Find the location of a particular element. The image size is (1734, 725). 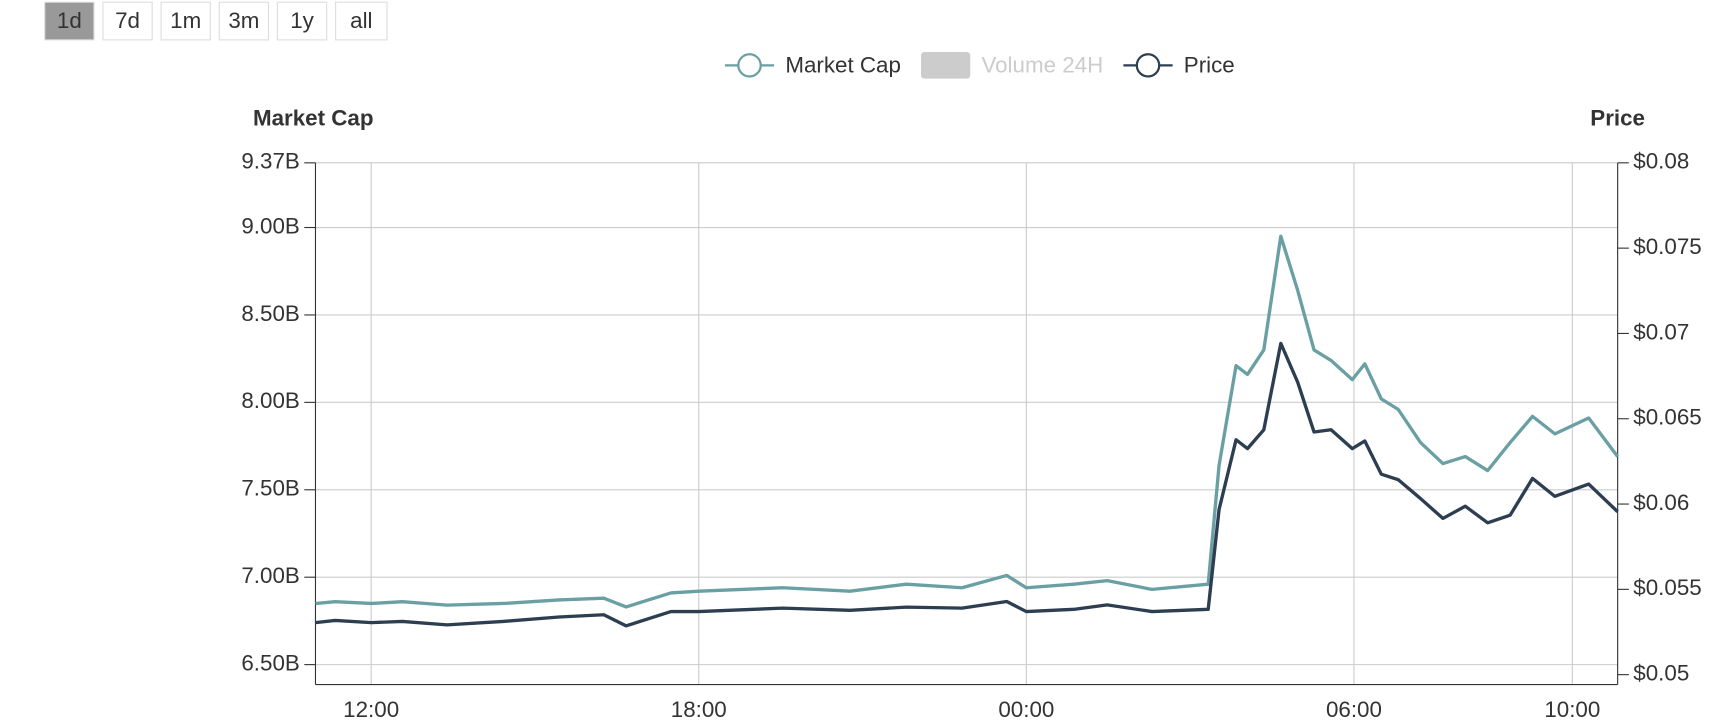

button-label: 7d is located at coordinates (127, 20).